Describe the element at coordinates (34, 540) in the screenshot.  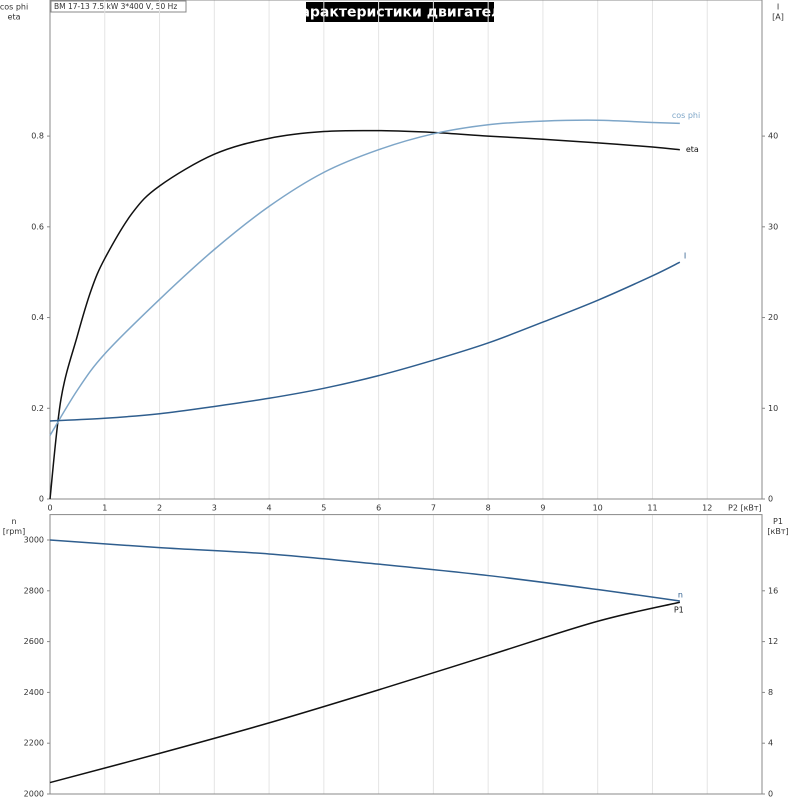
I see `y-tick-label: 3000` at that location.